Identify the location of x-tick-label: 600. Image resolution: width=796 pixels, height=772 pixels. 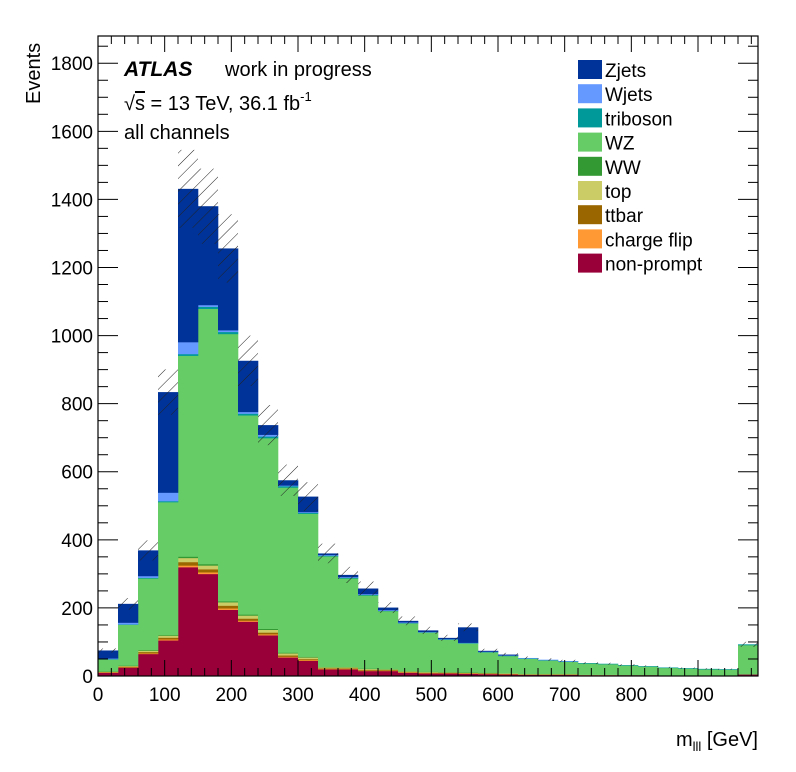
(498, 695).